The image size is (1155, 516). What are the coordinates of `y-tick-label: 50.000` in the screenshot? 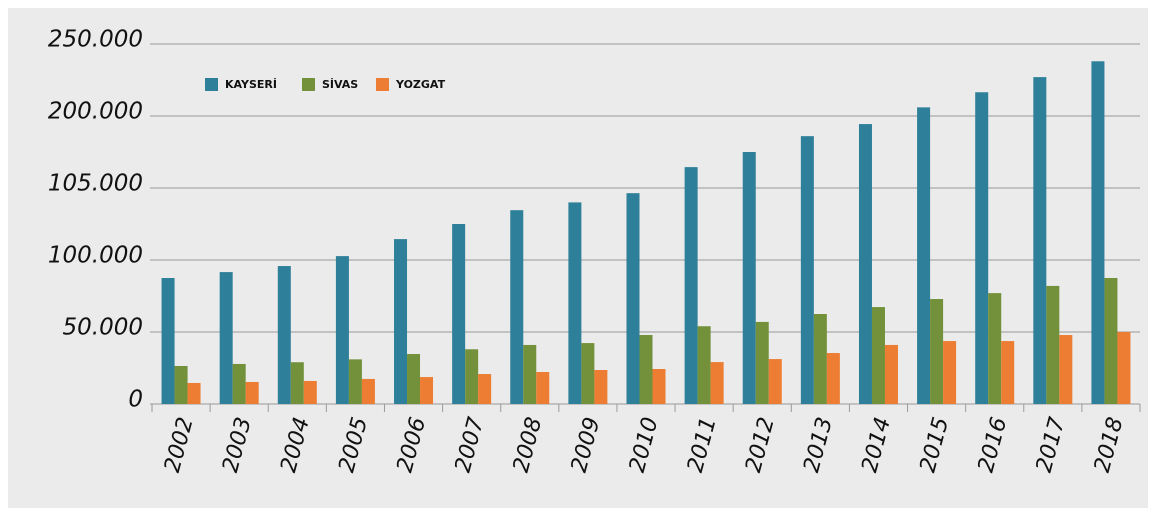 It's located at (103, 328).